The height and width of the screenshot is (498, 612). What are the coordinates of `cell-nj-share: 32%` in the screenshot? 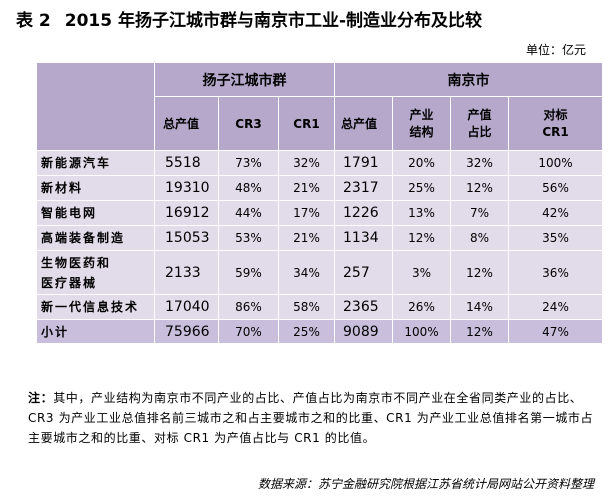 It's located at (480, 163).